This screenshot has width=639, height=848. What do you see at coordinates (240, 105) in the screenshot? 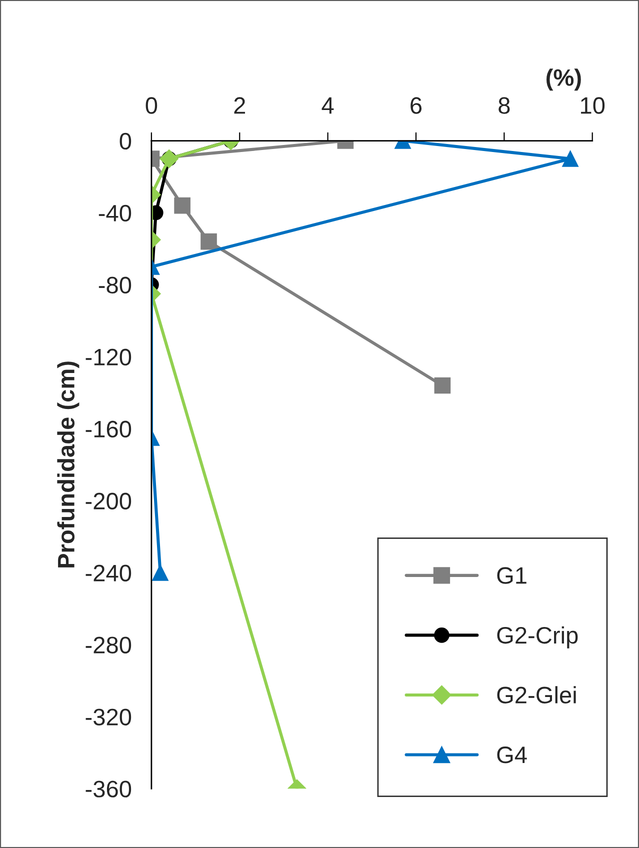
I see `x-tick-label: 2` at bounding box center [240, 105].